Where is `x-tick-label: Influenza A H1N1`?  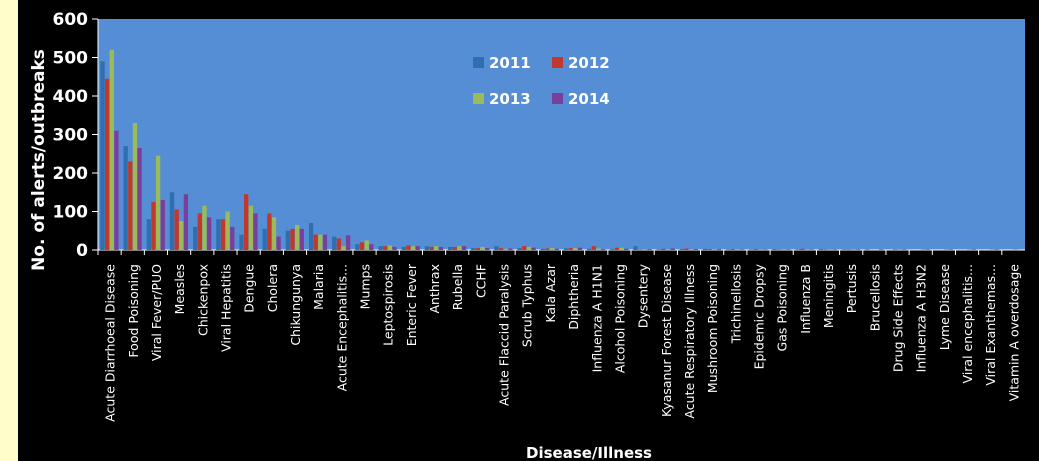
x-tick-label: Influenza A H1N1 is located at coordinates (596, 318).